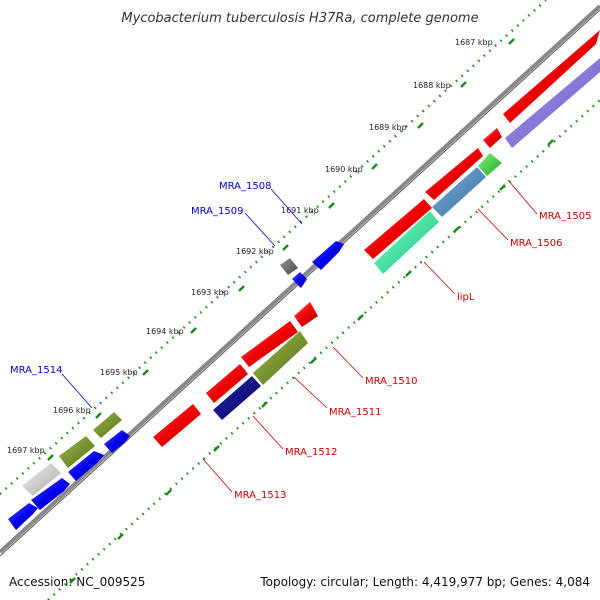 Image resolution: width=600 pixels, height=600 pixels. What do you see at coordinates (432, 85) in the screenshot?
I see `tick-label: 1688 kbp` at bounding box center [432, 85].